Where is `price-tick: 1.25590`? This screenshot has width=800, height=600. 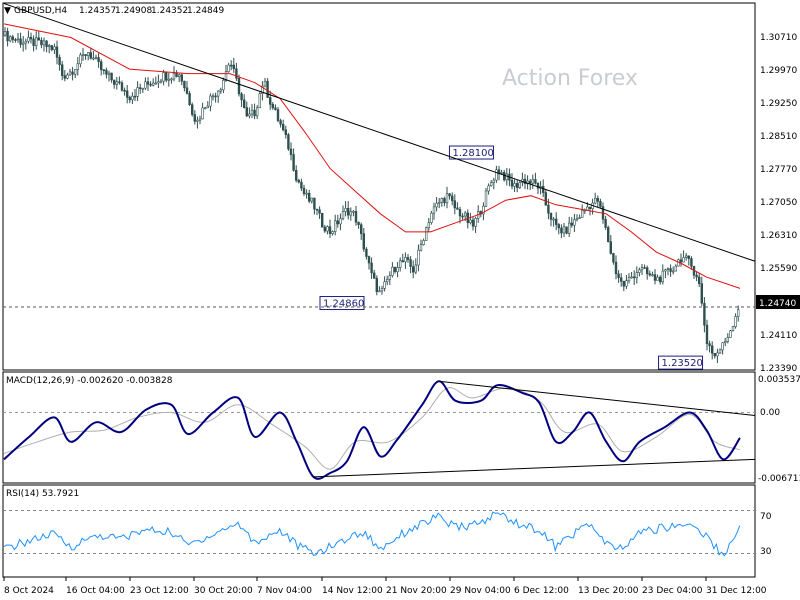 price-tick: 1.25590 is located at coordinates (778, 269).